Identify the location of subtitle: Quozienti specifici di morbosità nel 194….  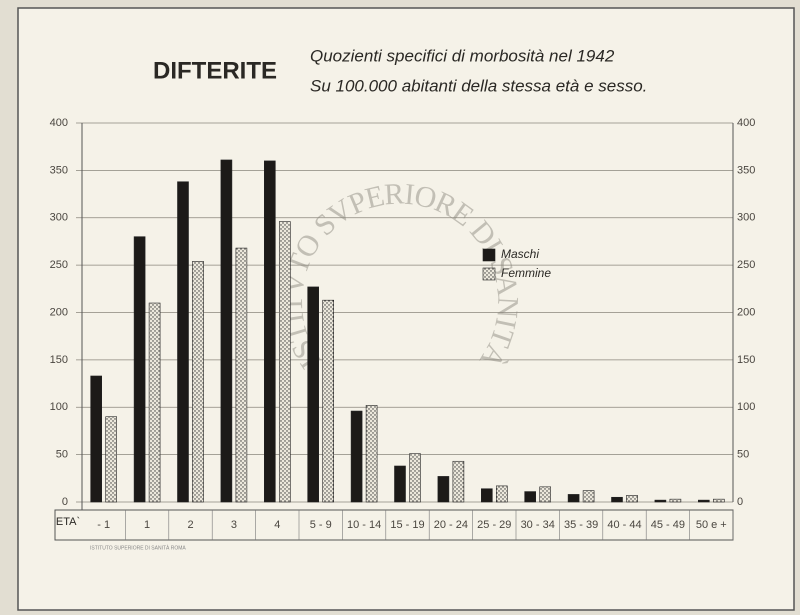
(462, 55).